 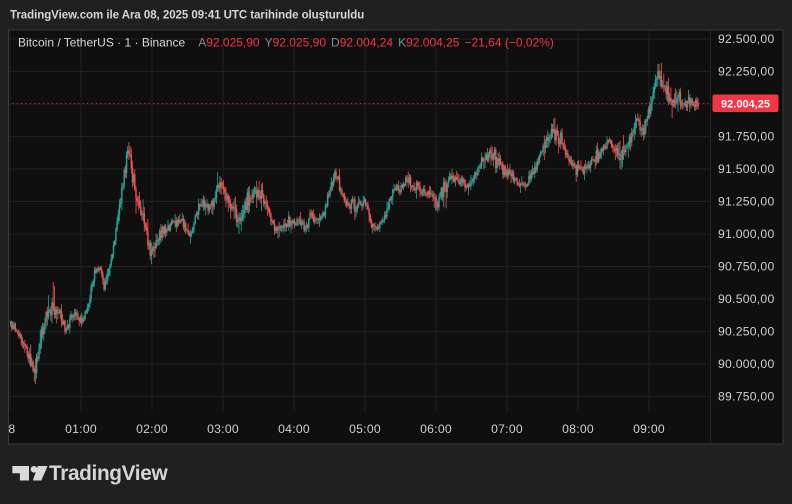 What do you see at coordinates (746, 72) in the screenshot?
I see `svg-text: 92.250,00` at bounding box center [746, 72].